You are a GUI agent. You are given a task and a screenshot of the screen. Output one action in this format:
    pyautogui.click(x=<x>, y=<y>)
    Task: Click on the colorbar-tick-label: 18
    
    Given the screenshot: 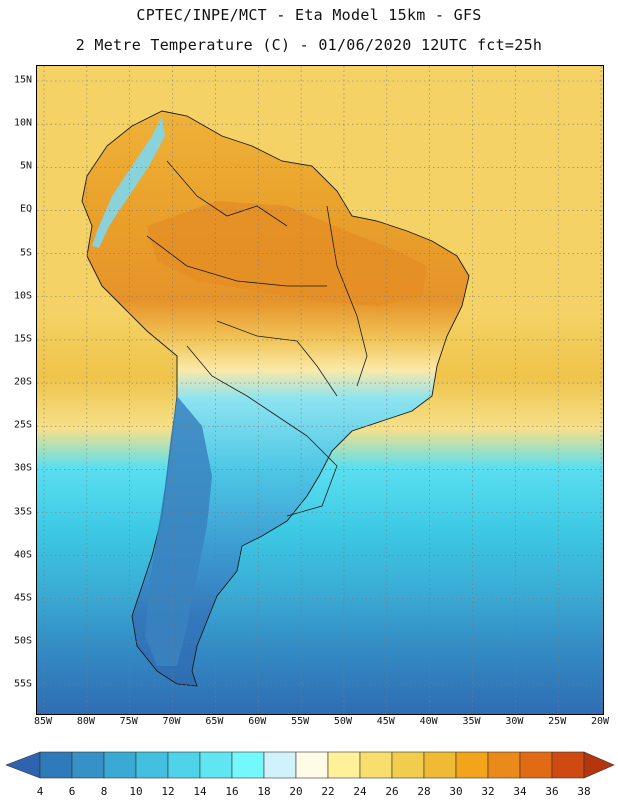 What is the action you would take?
    pyautogui.click(x=264, y=791)
    